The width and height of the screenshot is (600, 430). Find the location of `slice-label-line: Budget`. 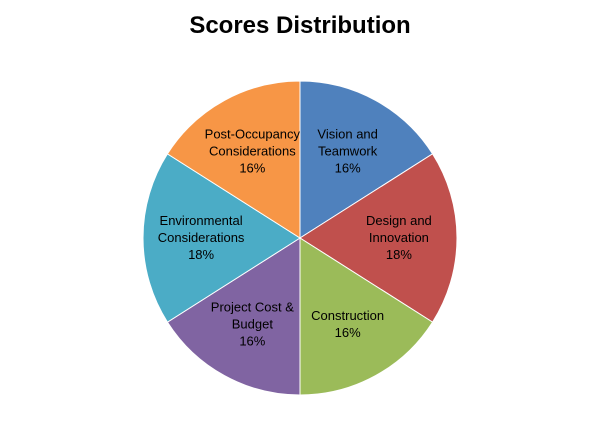

slice-label-line: Budget is located at coordinates (253, 324).